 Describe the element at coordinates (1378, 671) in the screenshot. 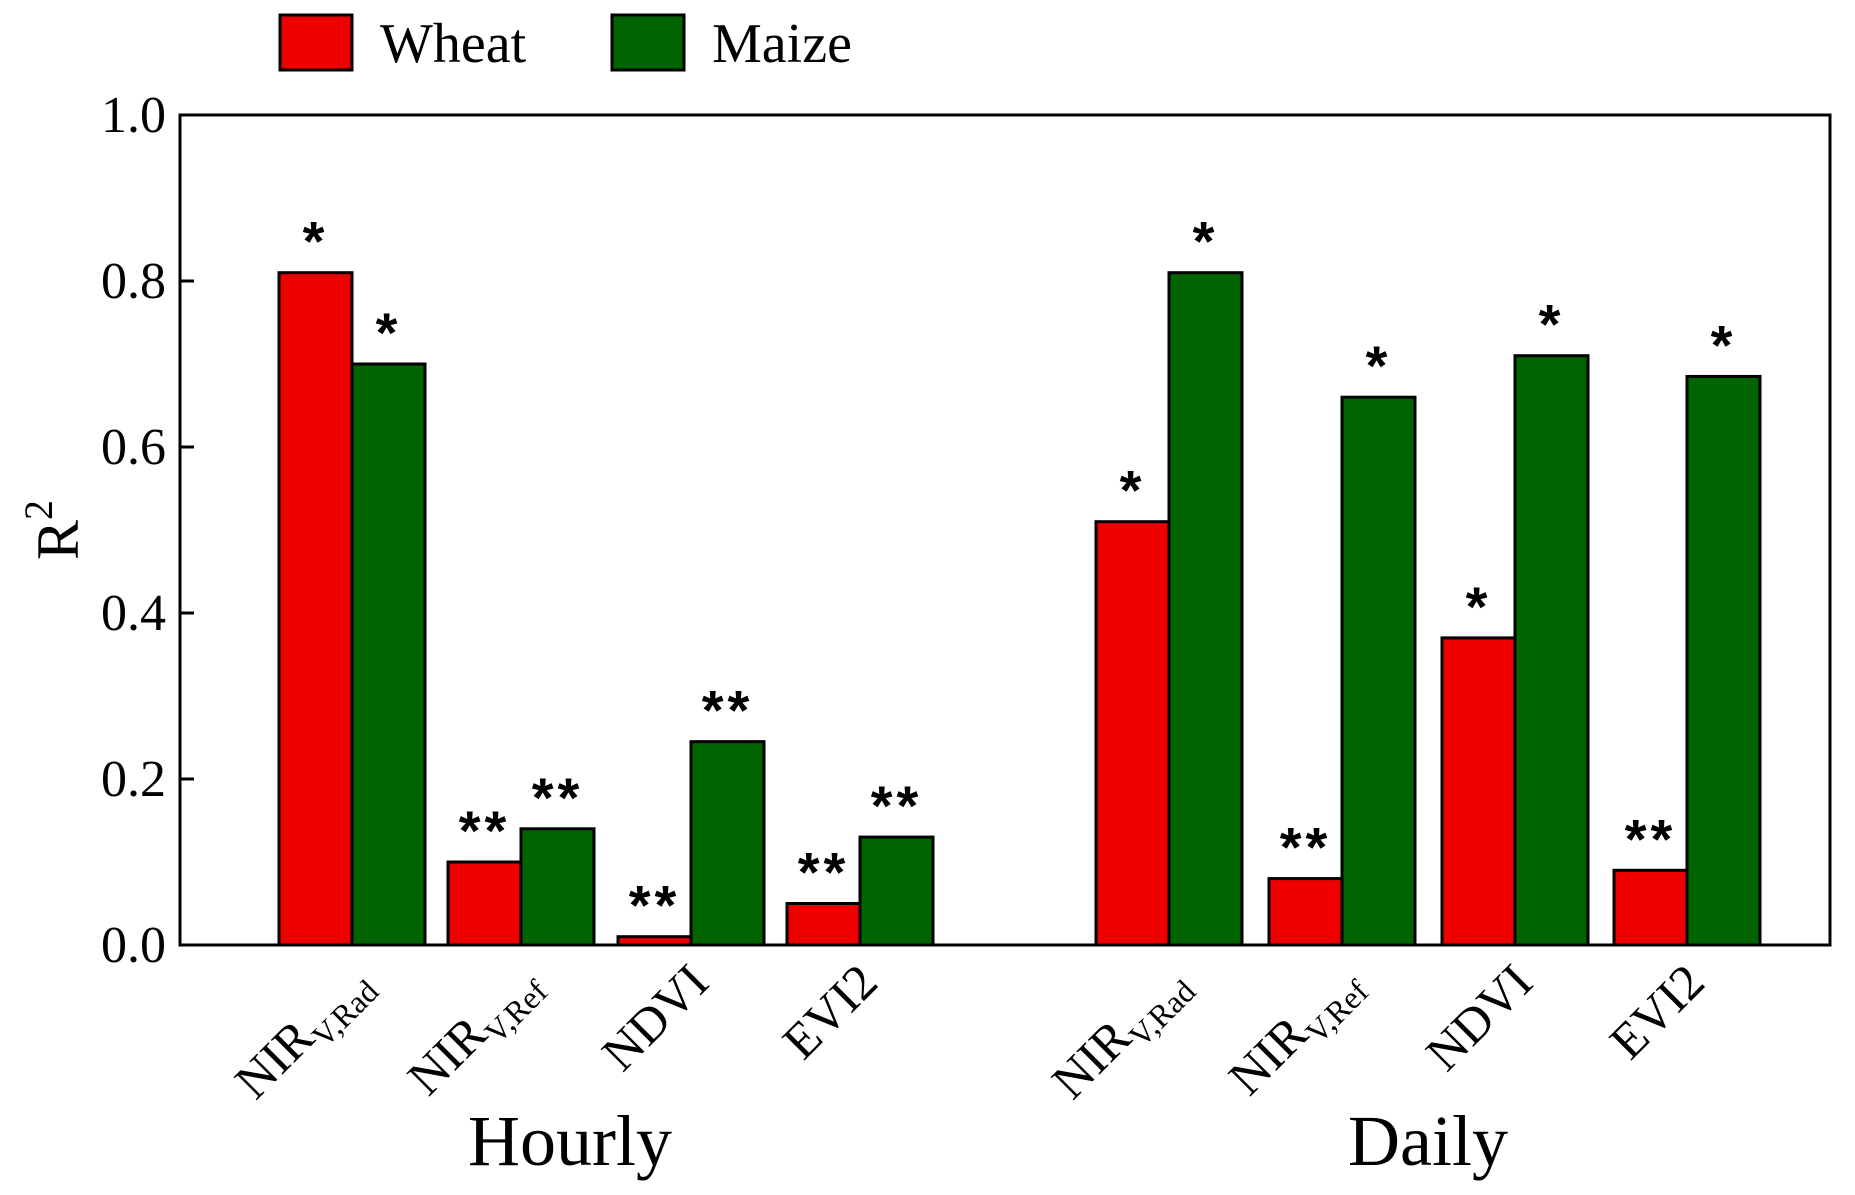

I see `bar-daily-nirvref-maize` at that location.